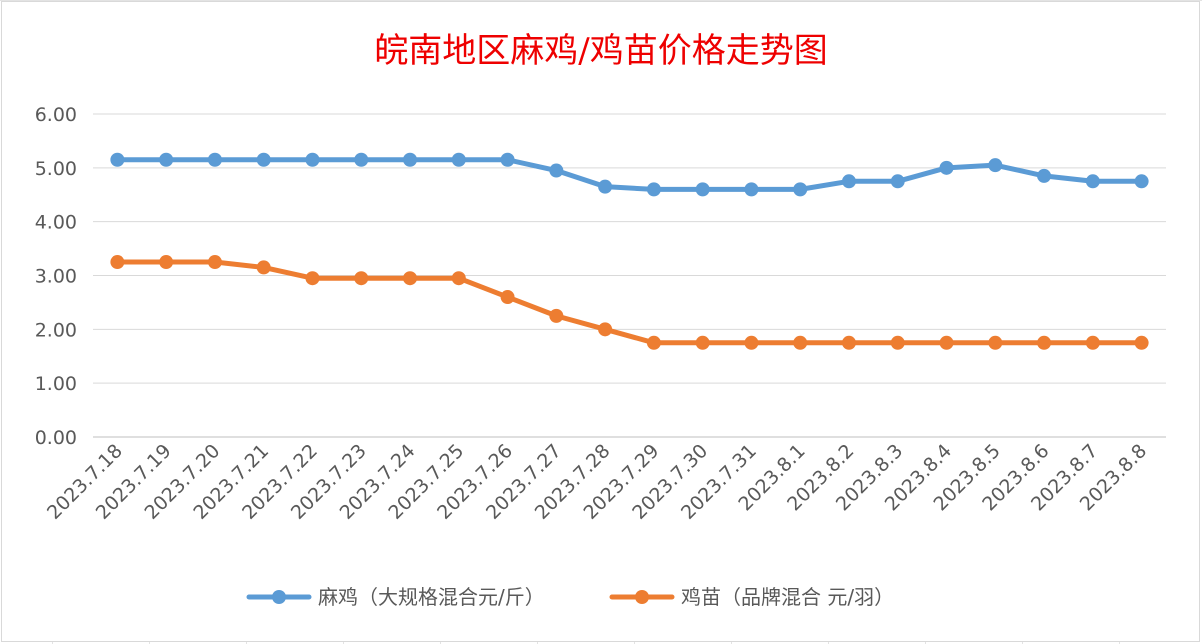 The image size is (1202, 644). Describe the element at coordinates (56, 438) in the screenshot. I see `y-tick-label: 0.00` at that location.